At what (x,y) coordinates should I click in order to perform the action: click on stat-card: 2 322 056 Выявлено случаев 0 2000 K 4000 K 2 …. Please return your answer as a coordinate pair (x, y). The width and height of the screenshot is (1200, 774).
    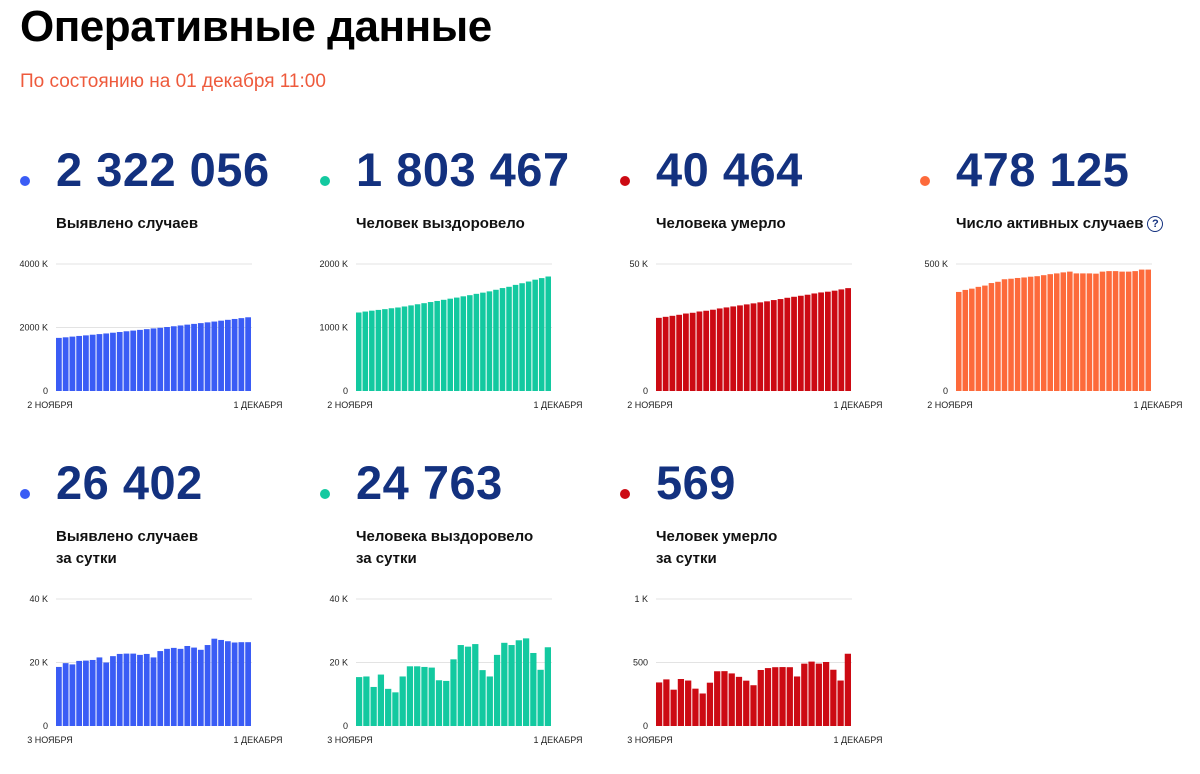
    Looking at the image, I should click on (159, 294).